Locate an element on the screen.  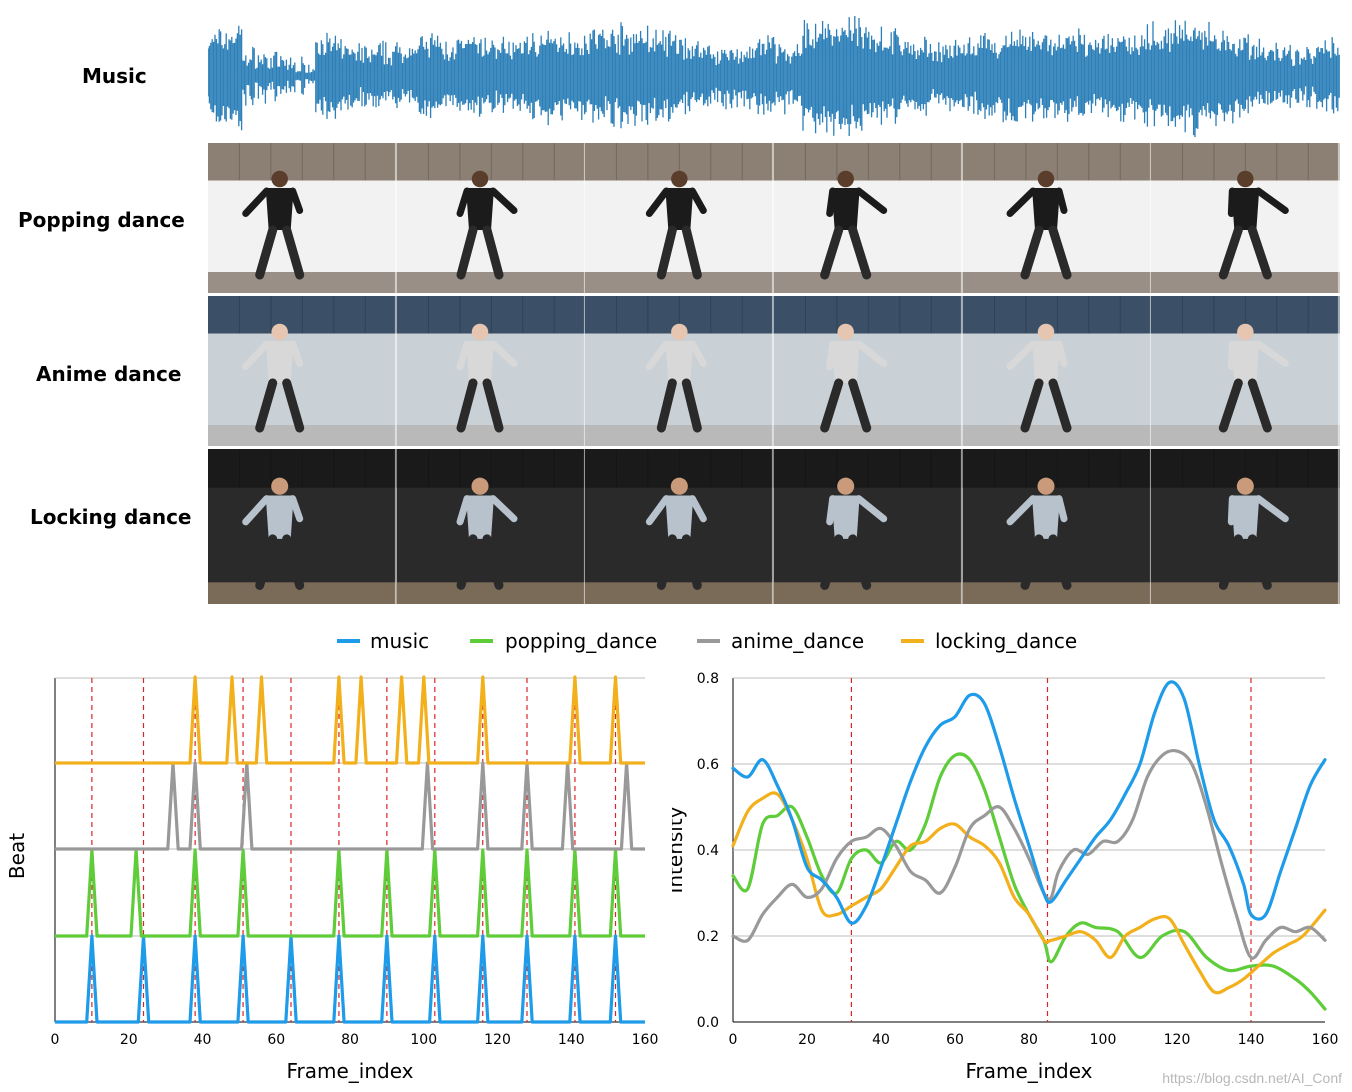
legend-item-music: music is located at coordinates (383, 641).